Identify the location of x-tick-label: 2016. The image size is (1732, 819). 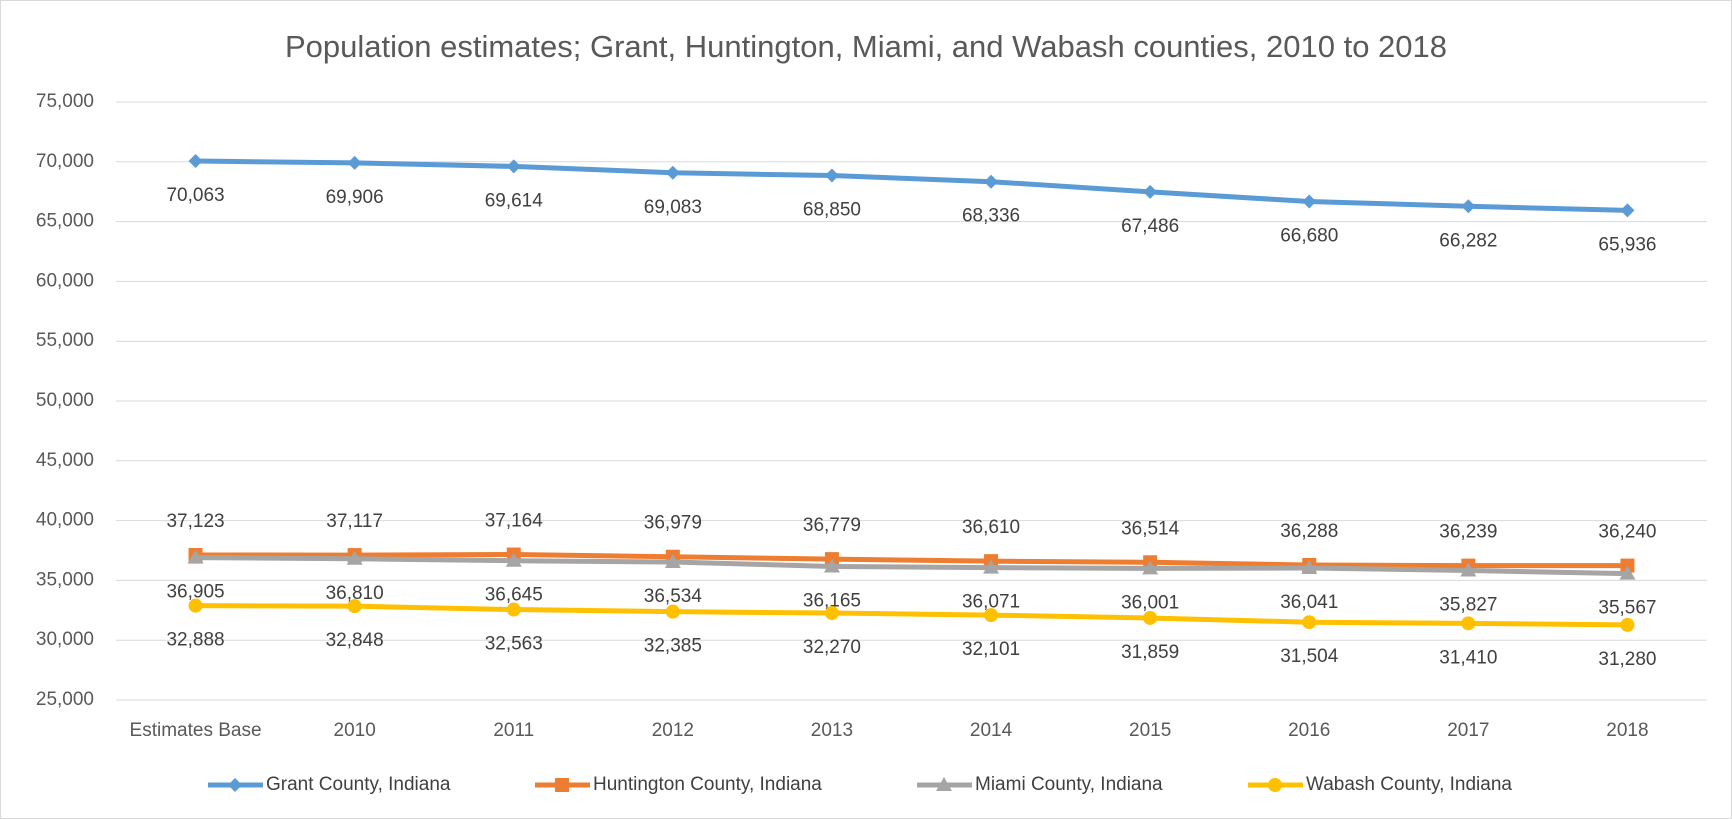
(1309, 730).